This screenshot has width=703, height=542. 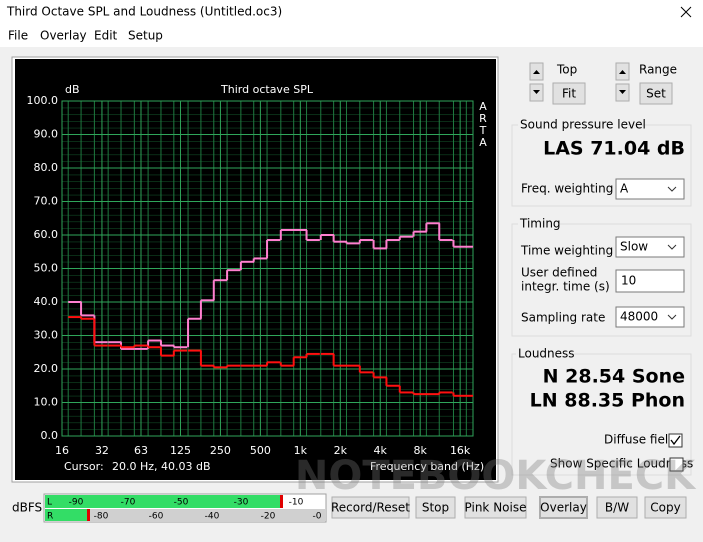 What do you see at coordinates (460, 450) in the screenshot?
I see `x-tick-label: 16k` at bounding box center [460, 450].